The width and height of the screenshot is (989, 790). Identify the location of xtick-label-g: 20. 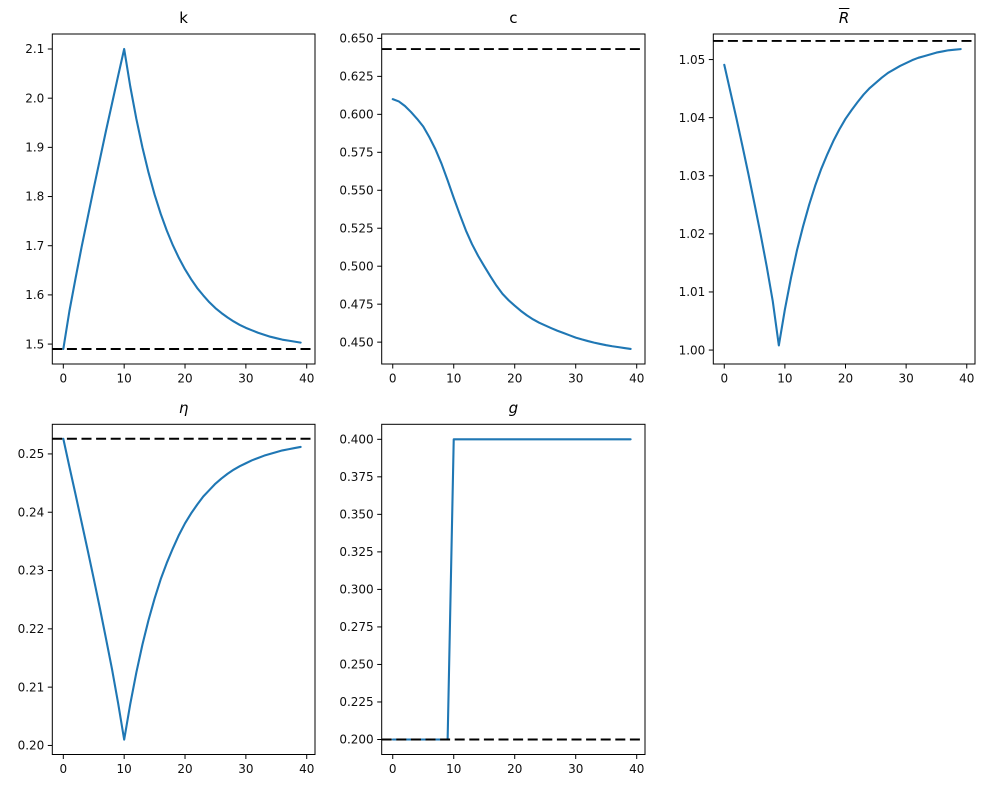
(514, 769).